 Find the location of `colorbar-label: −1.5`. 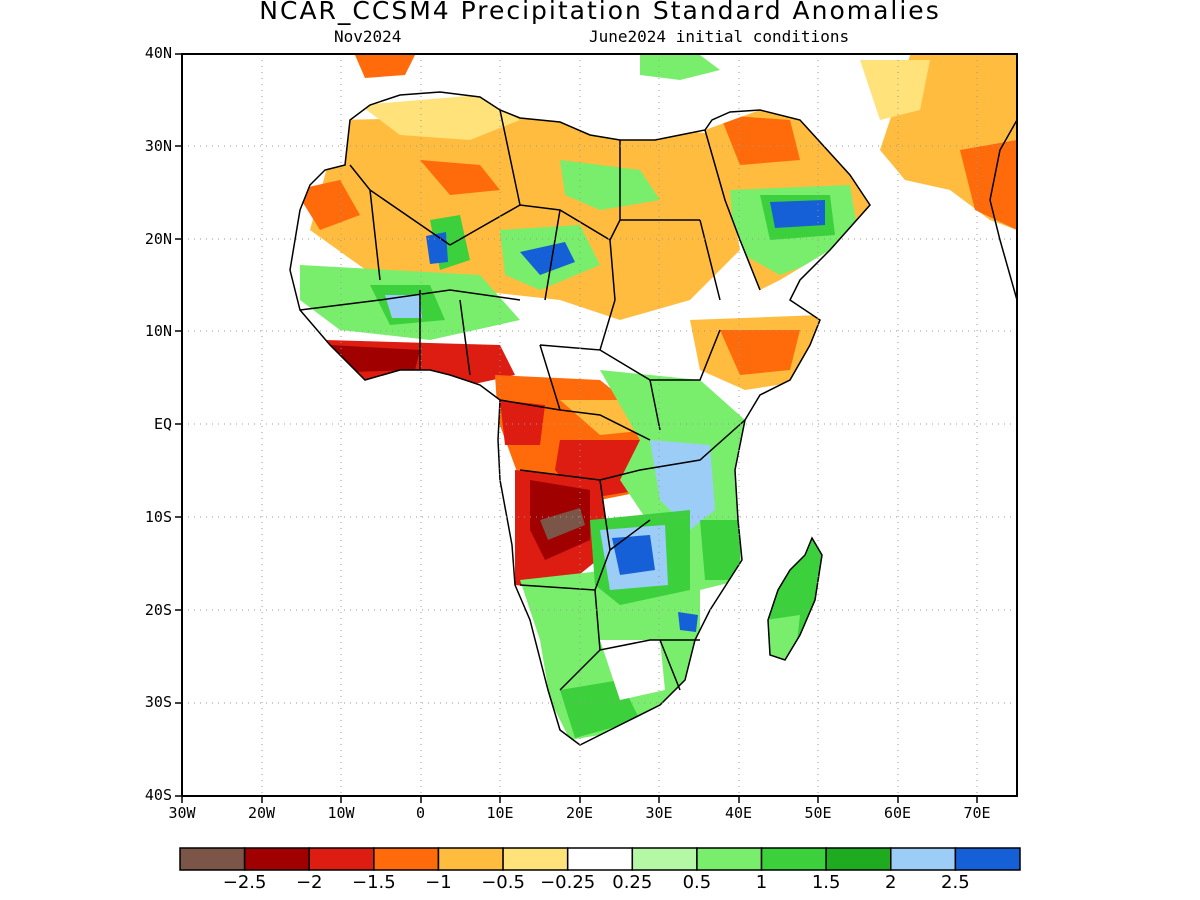

colorbar-label: −1.5 is located at coordinates (373, 882).